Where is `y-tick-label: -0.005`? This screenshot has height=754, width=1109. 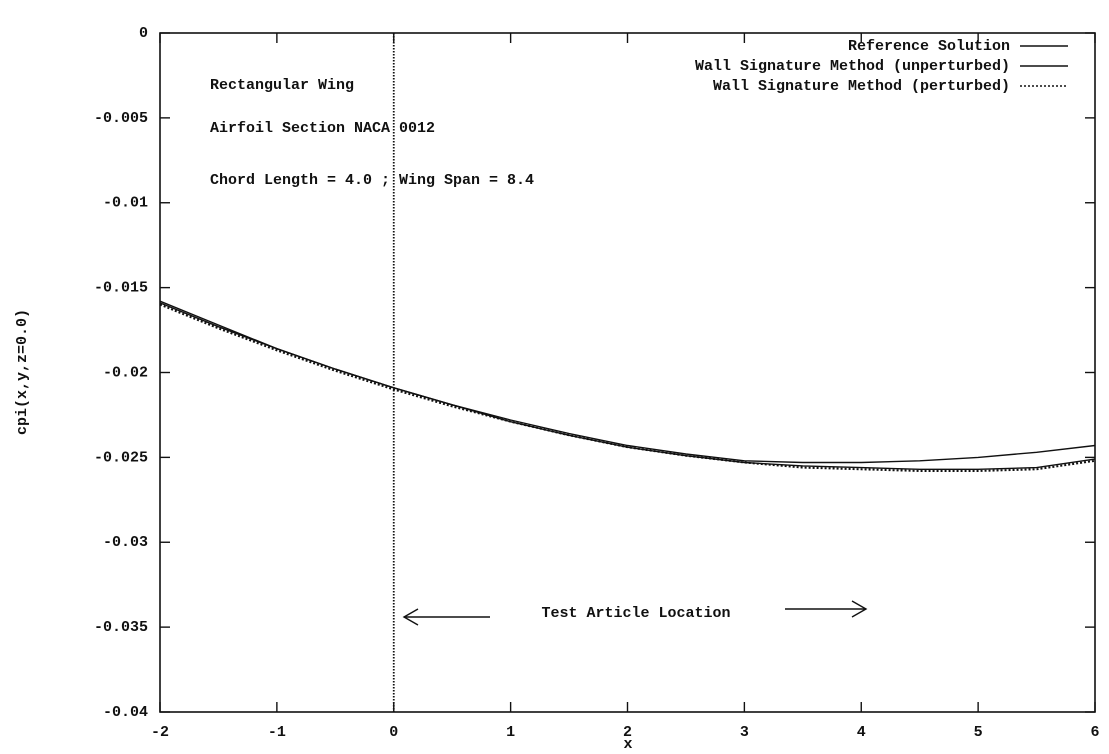
y-tick-label: -0.005 is located at coordinates (121, 118).